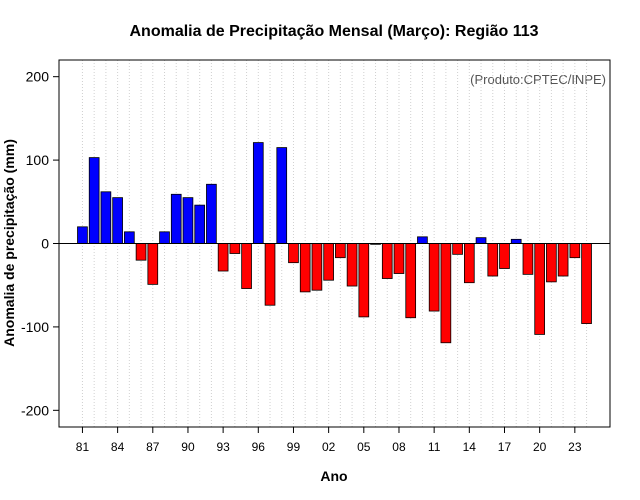 This screenshot has width=640, height=500. I want to click on x-tick-label: 99, so click(294, 447).